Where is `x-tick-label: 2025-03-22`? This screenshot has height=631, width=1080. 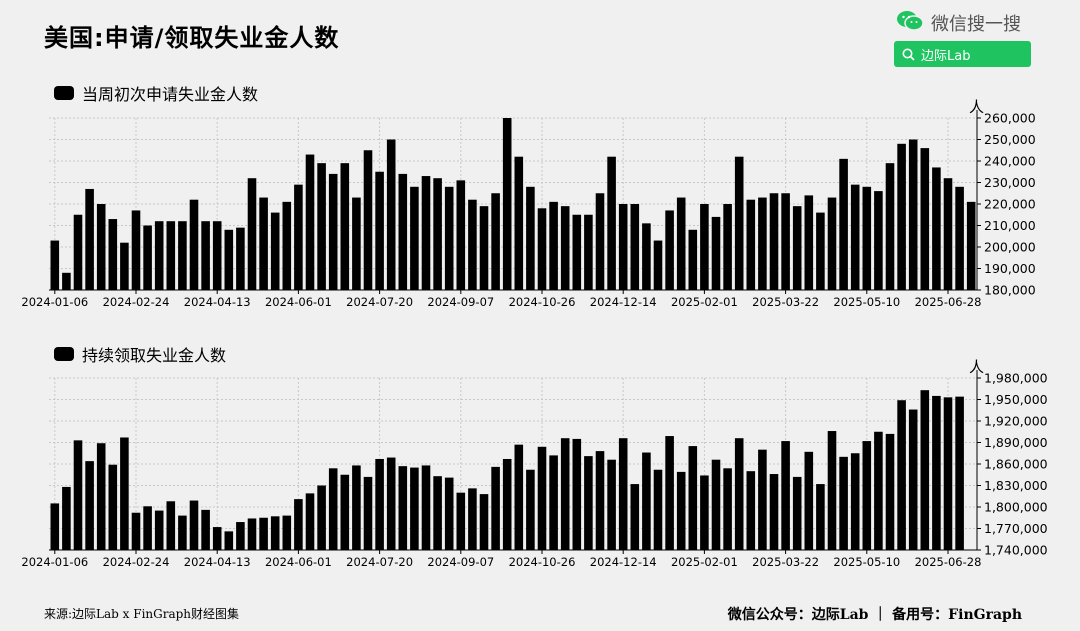 x-tick-label: 2025-03-22 is located at coordinates (785, 562).